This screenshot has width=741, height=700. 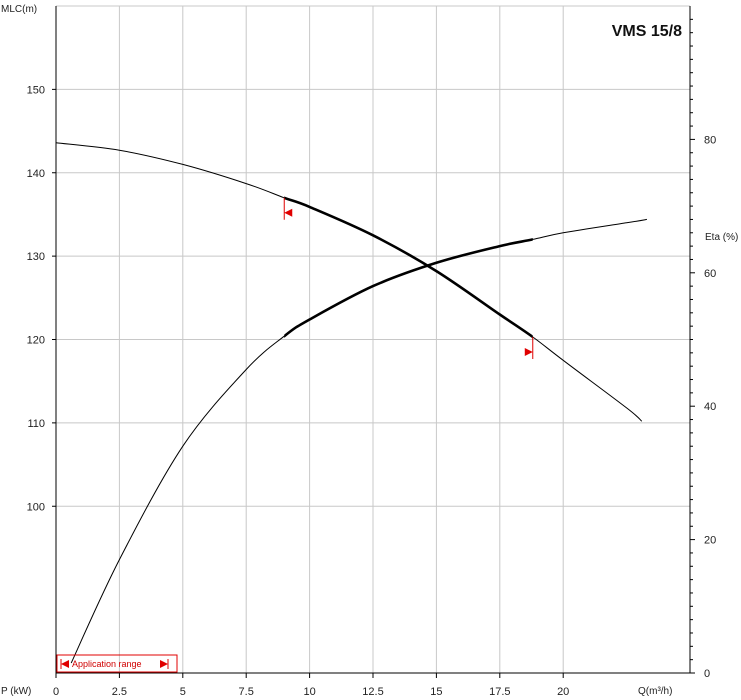 What do you see at coordinates (408, 288) in the screenshot?
I see `efficiency-operating-segment` at bounding box center [408, 288].